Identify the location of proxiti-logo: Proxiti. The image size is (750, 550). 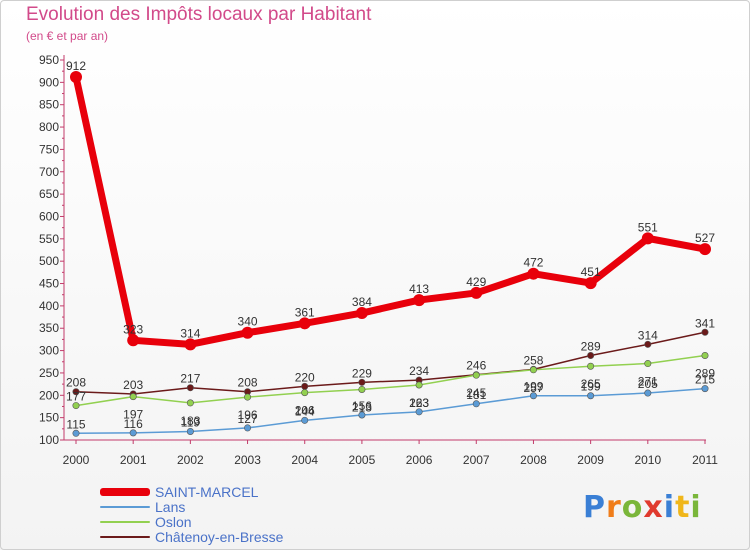
(642, 507).